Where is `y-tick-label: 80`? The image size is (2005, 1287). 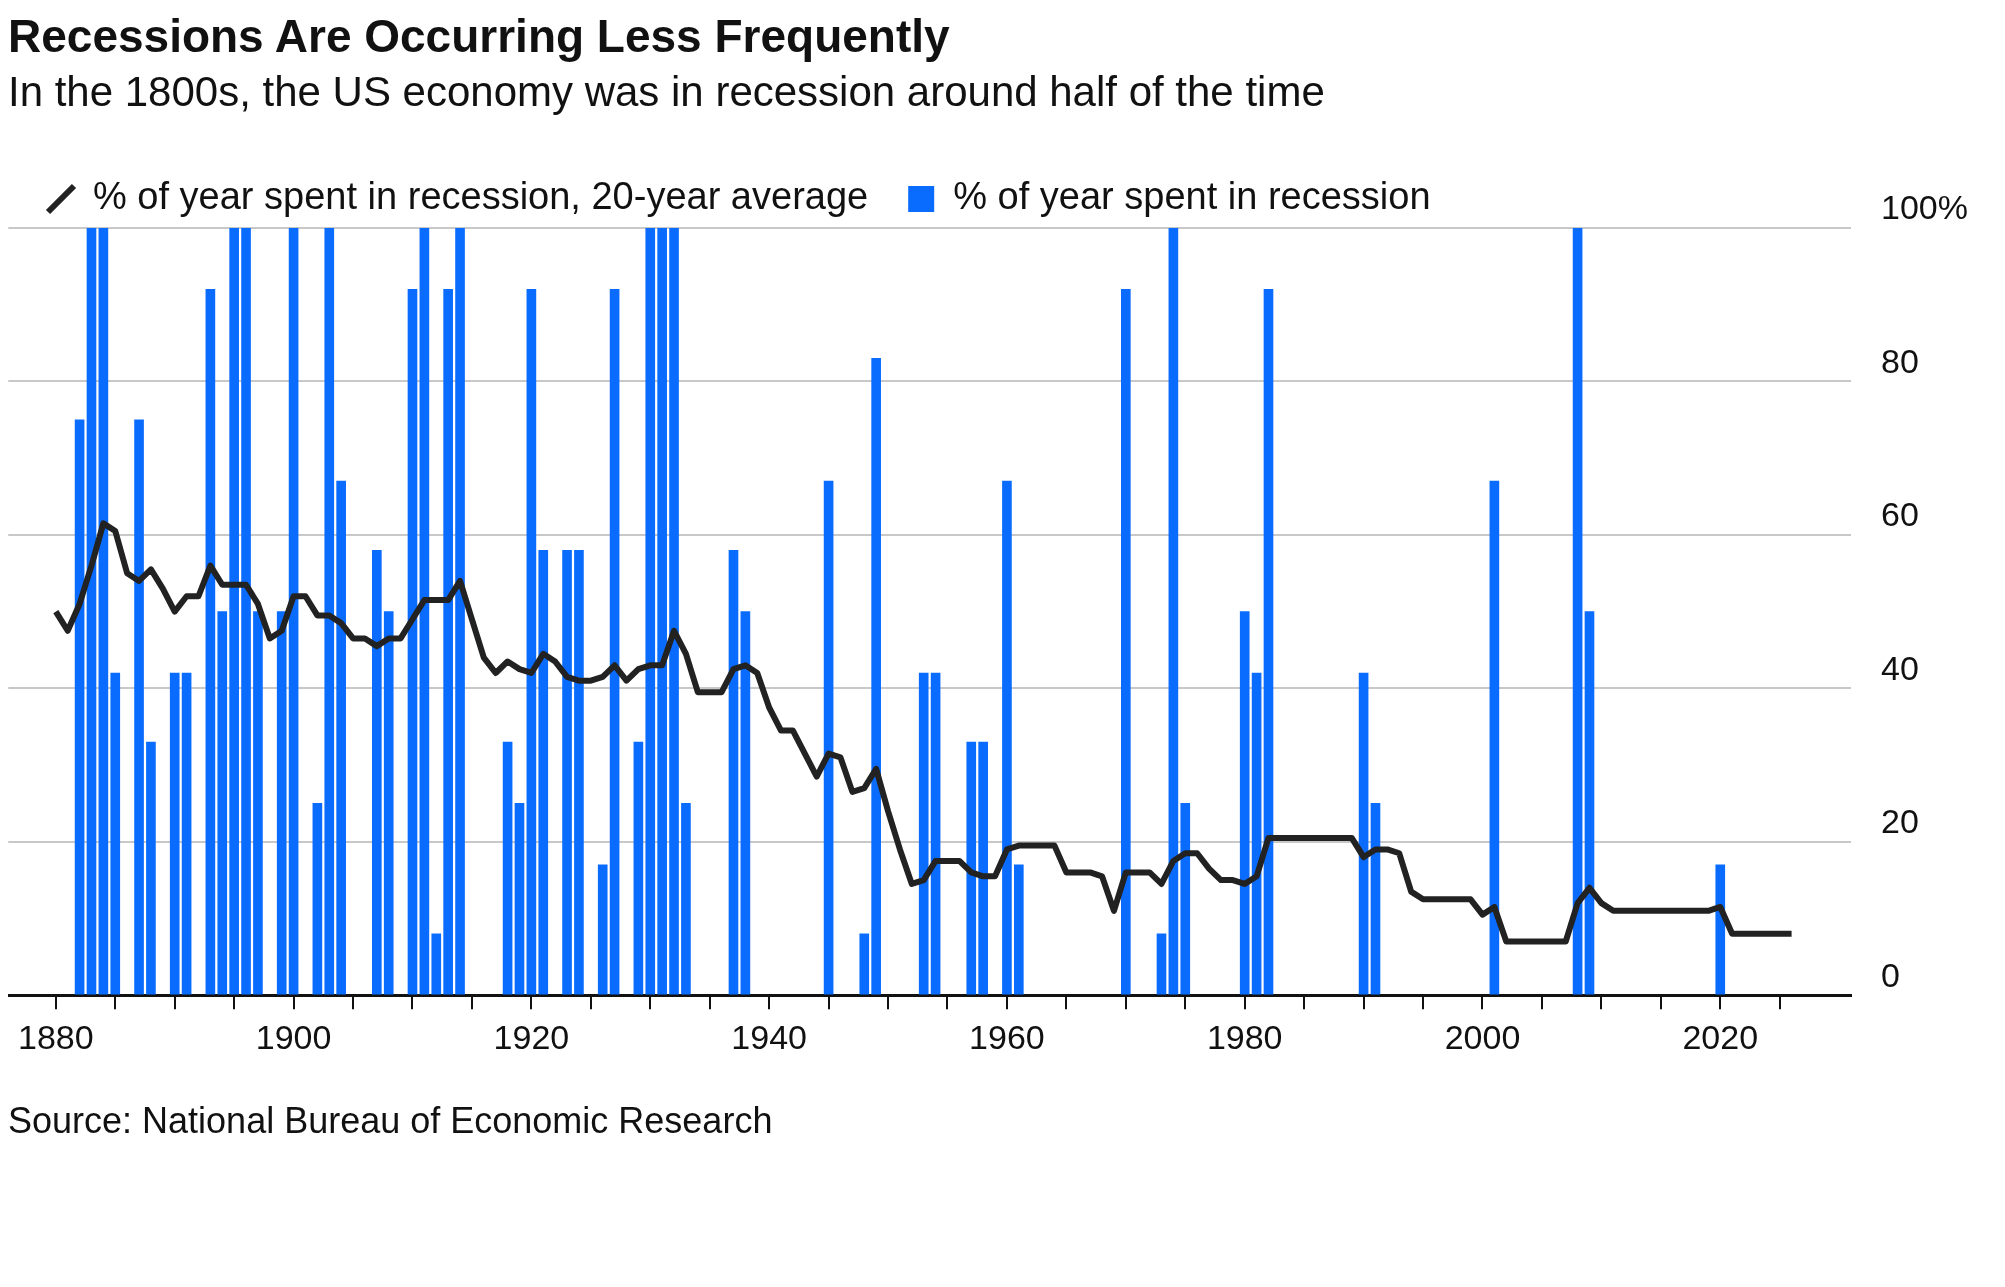
y-tick-label: 80 is located at coordinates (1900, 360).